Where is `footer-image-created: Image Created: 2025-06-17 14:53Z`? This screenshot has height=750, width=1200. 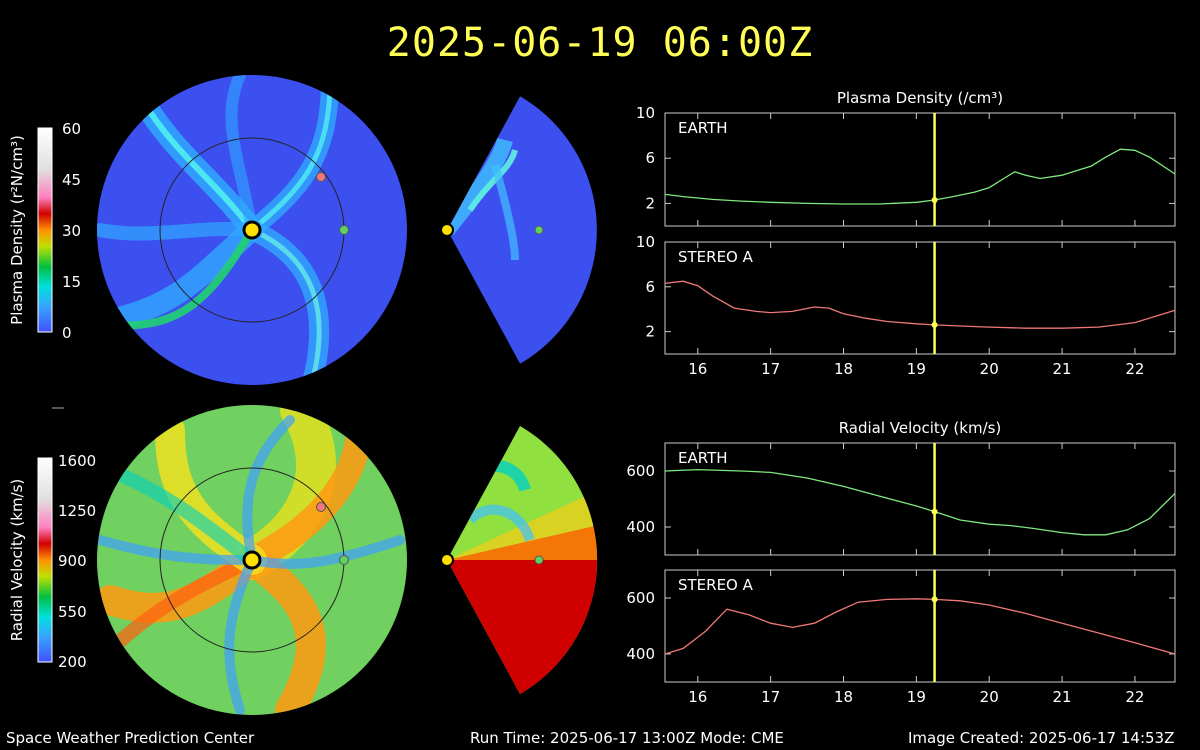 footer-image-created: Image Created: 2025-06-17 14:53Z is located at coordinates (1041, 738).